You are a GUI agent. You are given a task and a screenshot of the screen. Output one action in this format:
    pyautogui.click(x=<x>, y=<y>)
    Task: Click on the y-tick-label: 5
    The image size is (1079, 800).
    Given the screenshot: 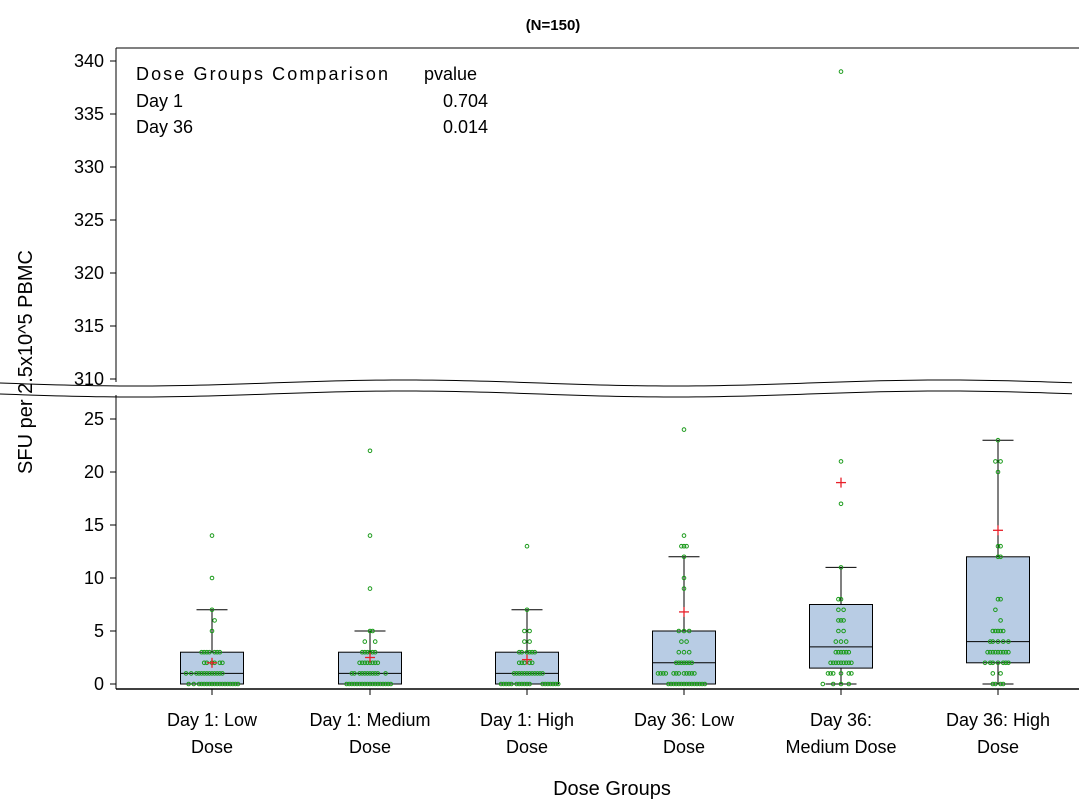 What is the action you would take?
    pyautogui.click(x=99, y=631)
    